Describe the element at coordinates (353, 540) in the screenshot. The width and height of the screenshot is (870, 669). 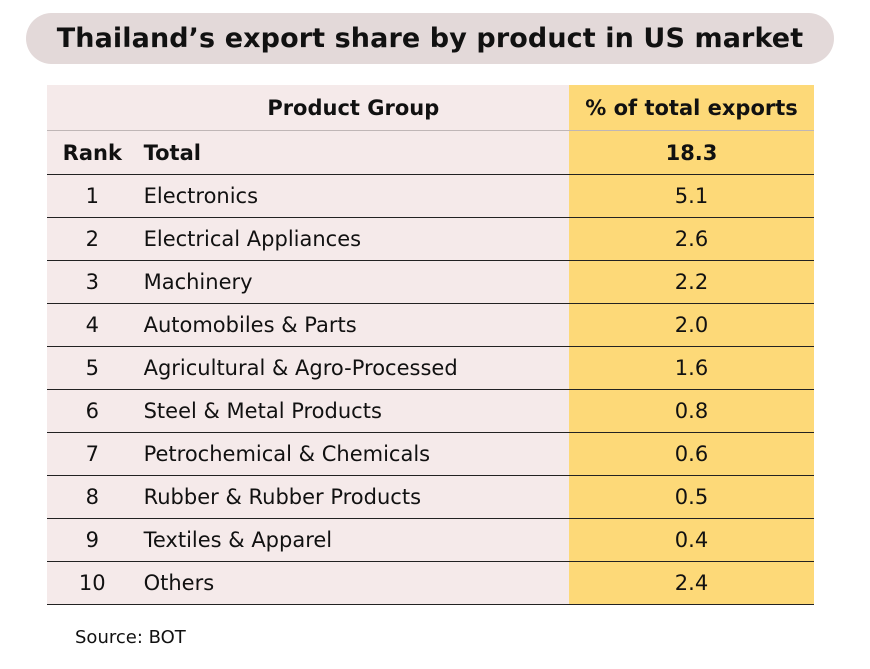
I see `product-cell: Textiles & Apparel` at that location.